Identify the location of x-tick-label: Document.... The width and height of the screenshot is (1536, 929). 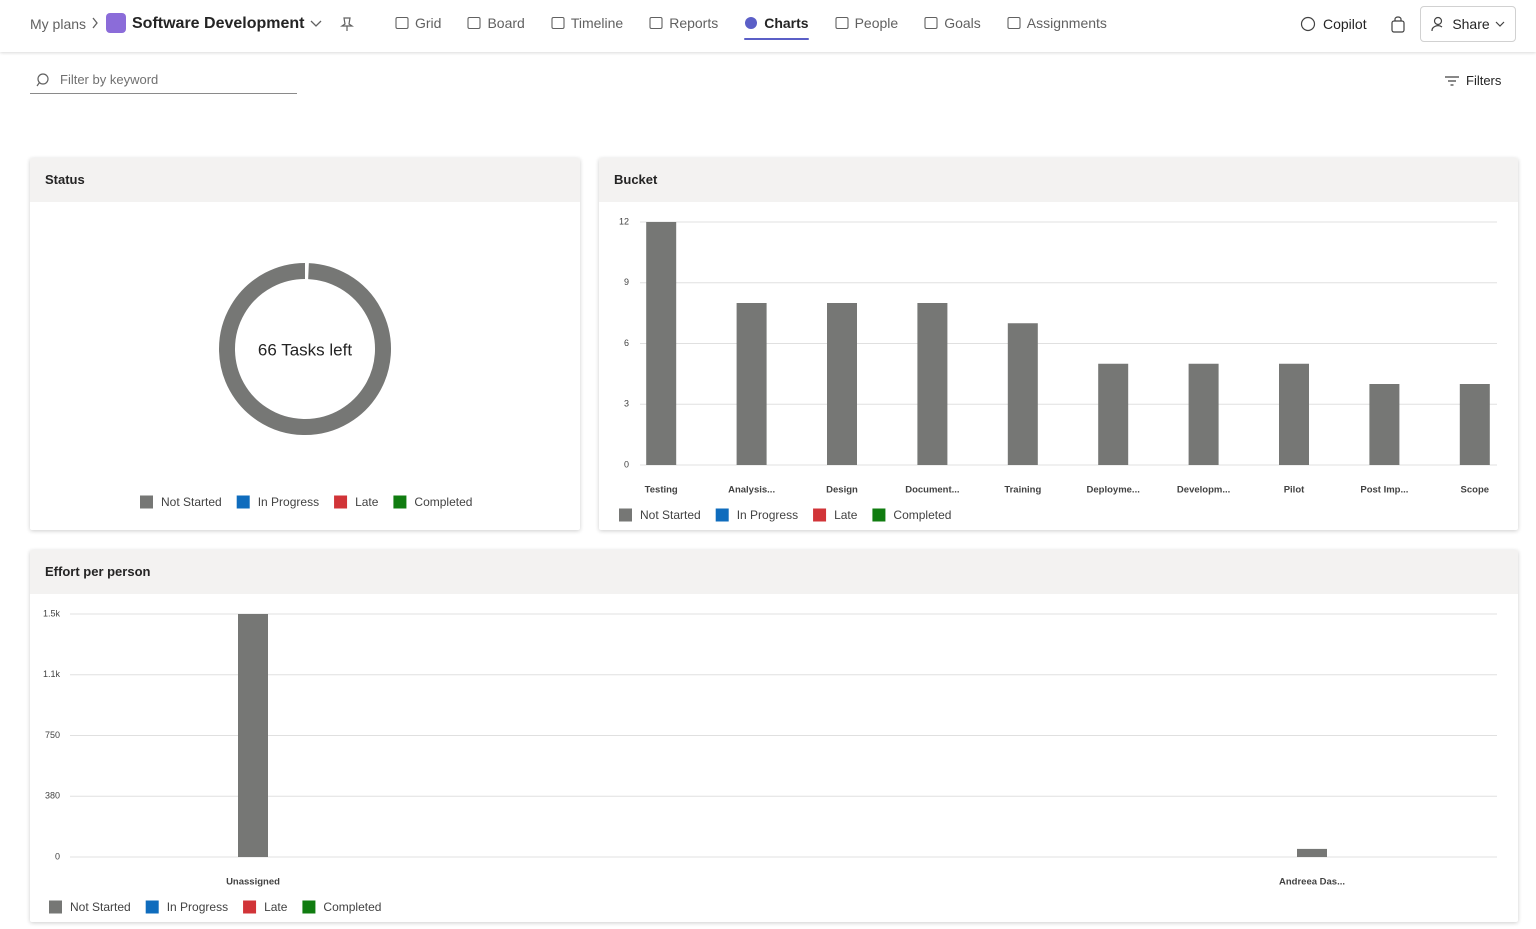
(932, 490).